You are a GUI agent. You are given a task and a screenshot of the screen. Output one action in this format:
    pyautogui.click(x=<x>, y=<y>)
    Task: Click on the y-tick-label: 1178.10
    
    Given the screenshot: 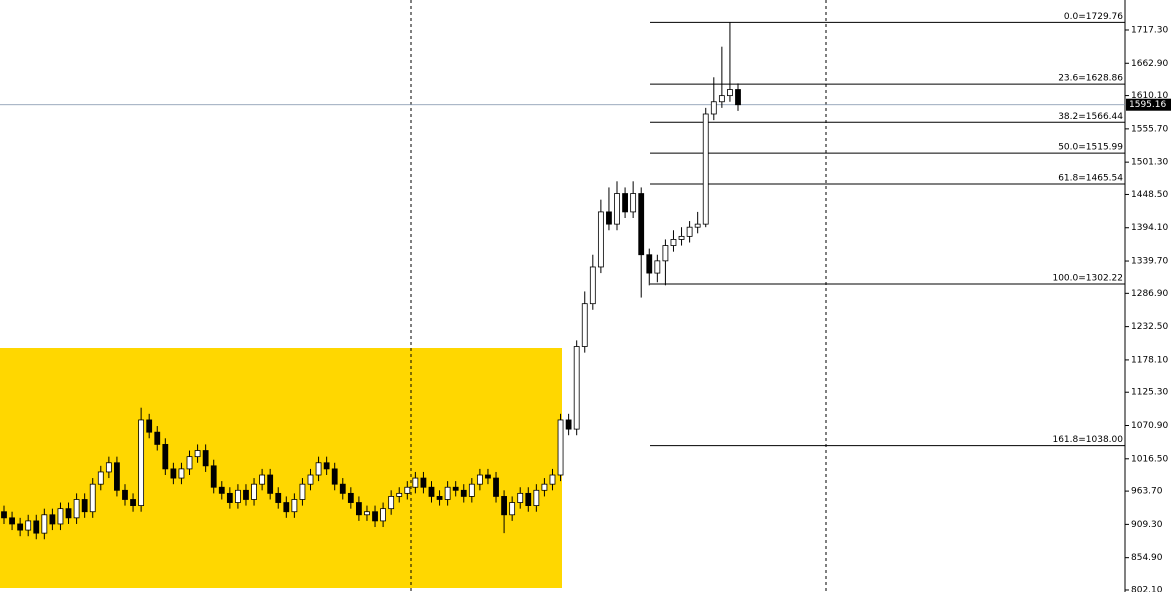 What is the action you would take?
    pyautogui.click(x=1149, y=360)
    